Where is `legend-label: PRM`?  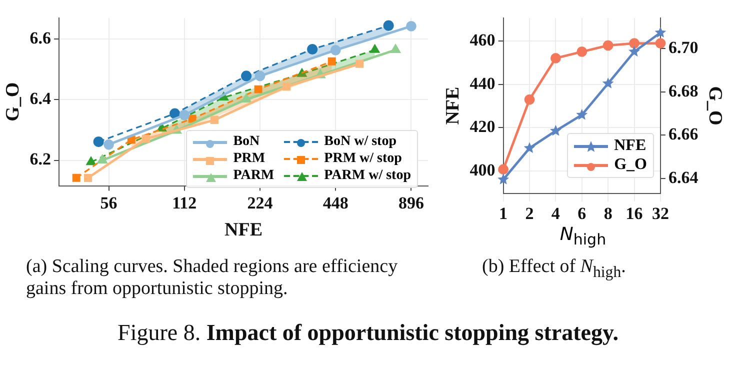 legend-label: PRM is located at coordinates (249, 159).